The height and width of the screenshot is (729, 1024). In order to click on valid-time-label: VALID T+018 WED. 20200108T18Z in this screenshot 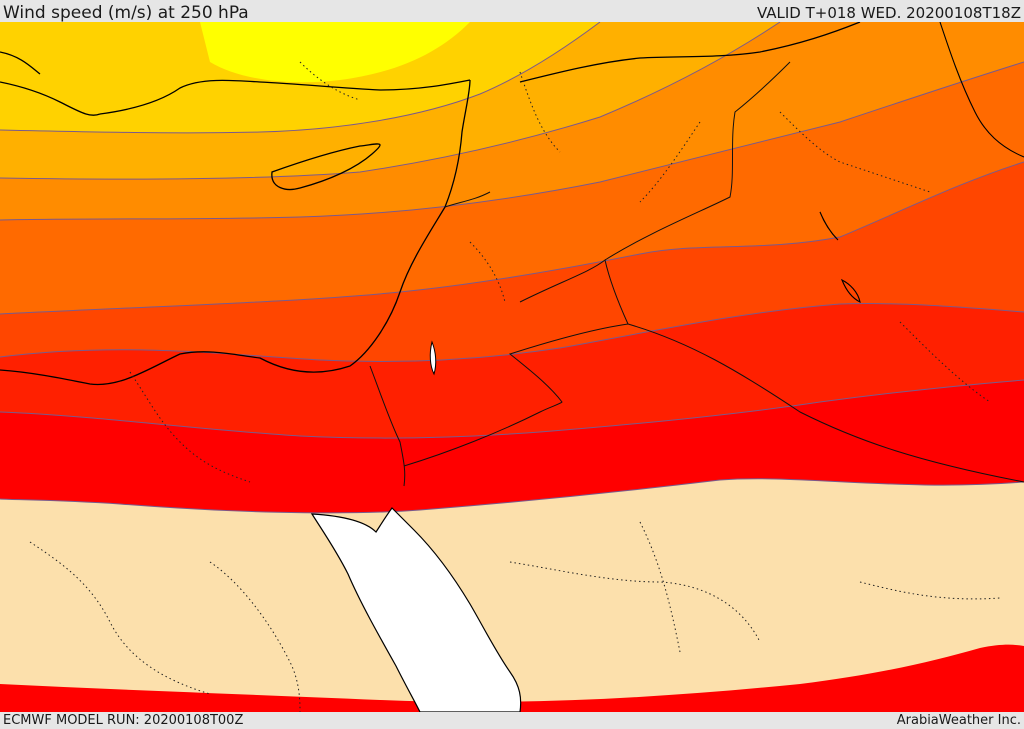, I will do `click(888, 13)`.